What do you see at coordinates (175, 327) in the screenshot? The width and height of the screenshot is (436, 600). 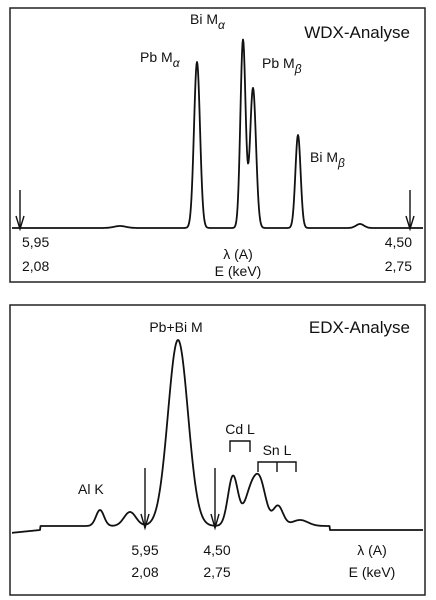 I see `peak-label: Pb+Bi M` at bounding box center [175, 327].